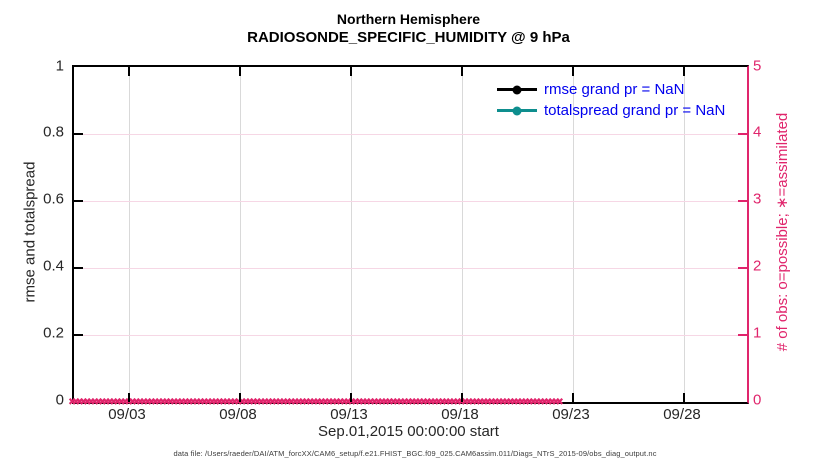 The height and width of the screenshot is (470, 830). I want to click on right-ytick-label: 3, so click(757, 199).